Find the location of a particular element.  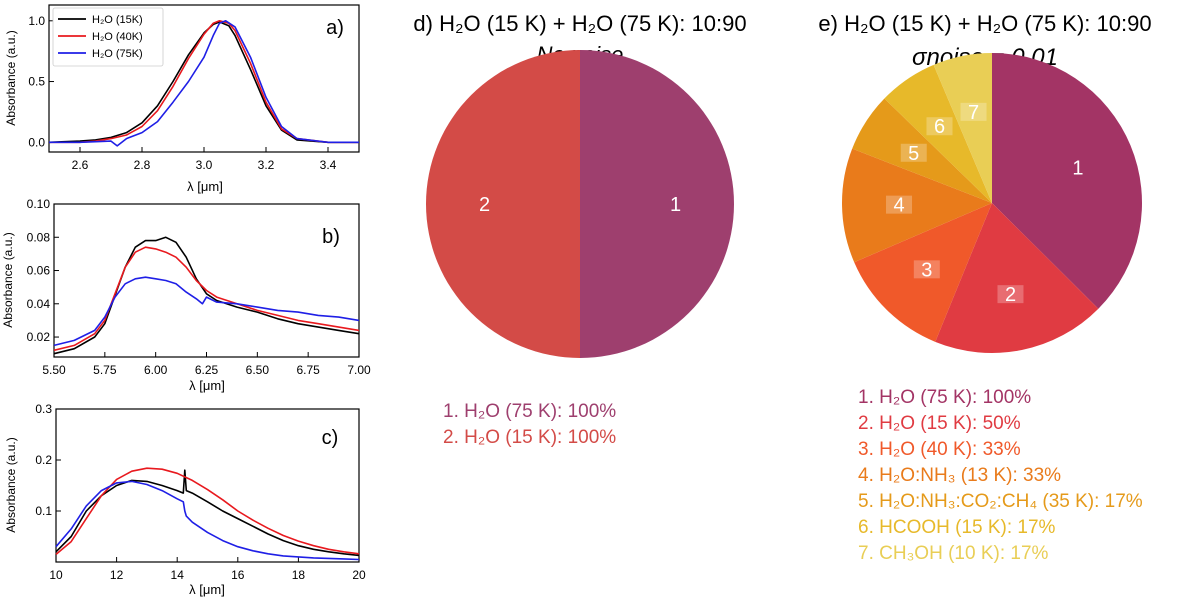

panel-b-label: b) is located at coordinates (331, 237).